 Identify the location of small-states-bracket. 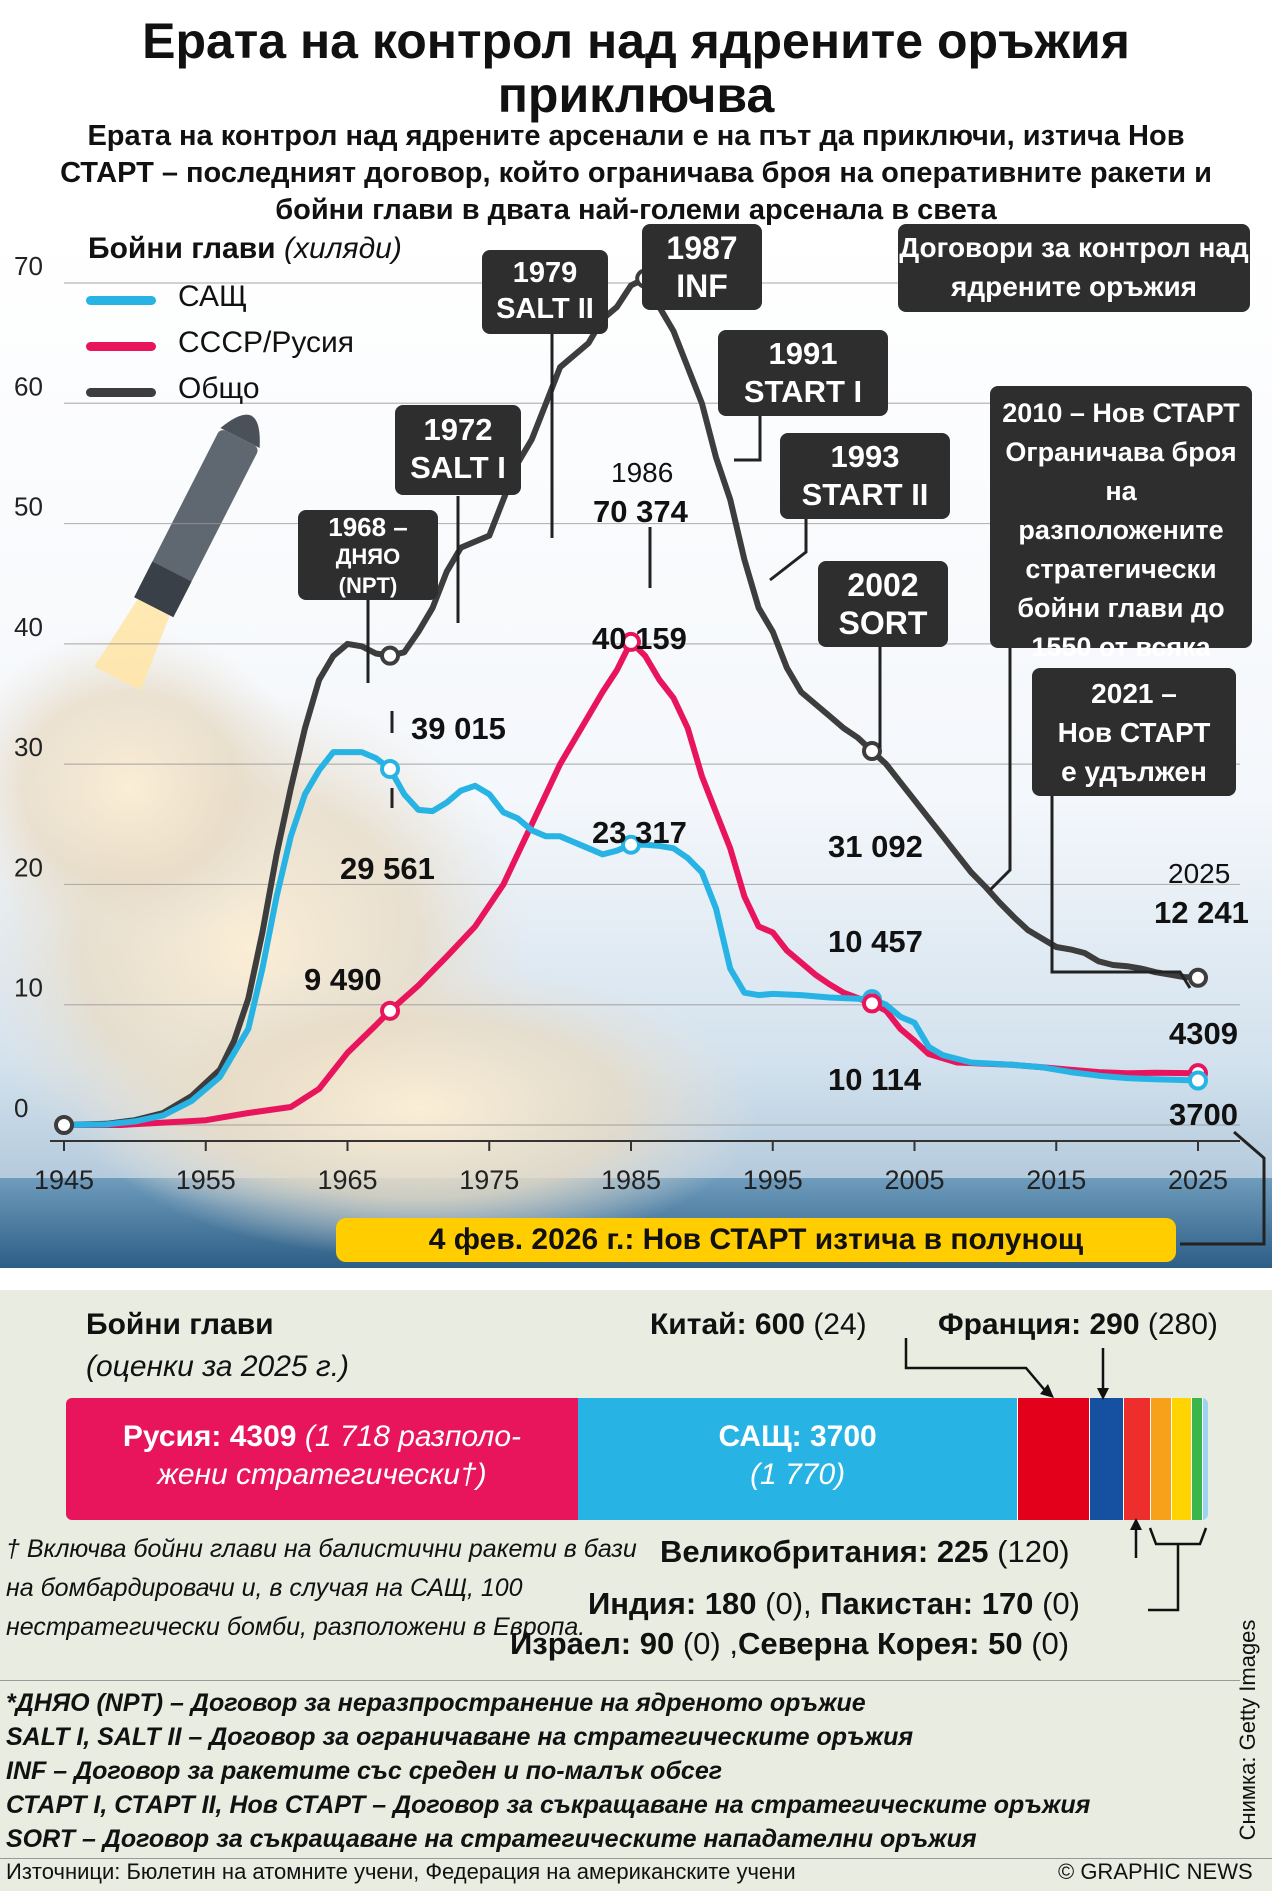
(1178, 1536).